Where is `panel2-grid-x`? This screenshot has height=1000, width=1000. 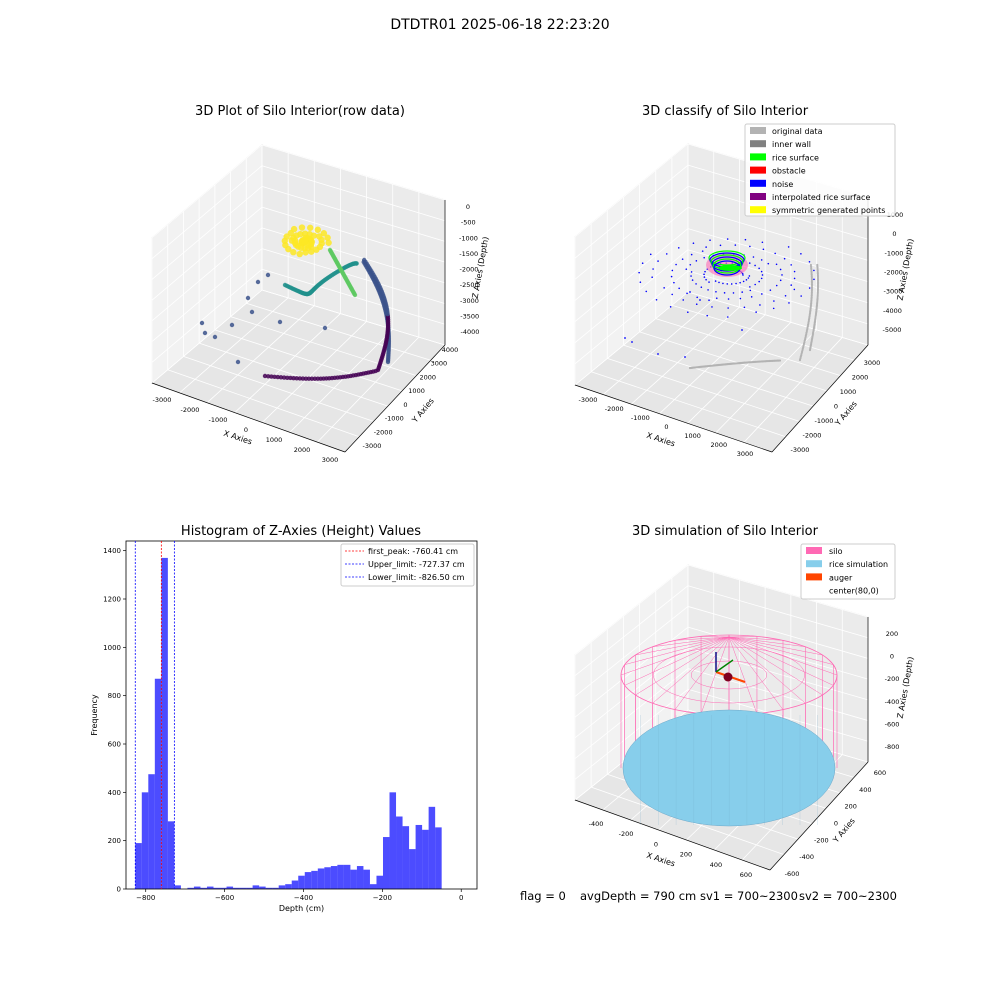 panel2-grid-x is located at coordinates (712, 364).